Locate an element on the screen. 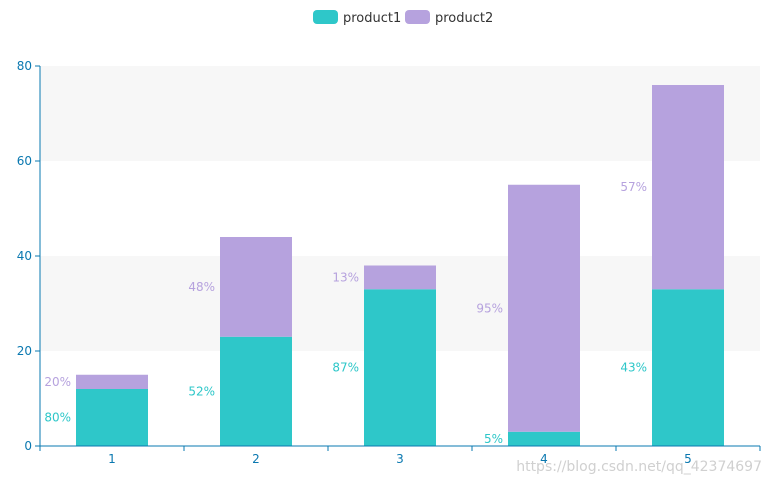 This screenshot has height=484, width=773. legend-swatch-product2 is located at coordinates (417, 17).